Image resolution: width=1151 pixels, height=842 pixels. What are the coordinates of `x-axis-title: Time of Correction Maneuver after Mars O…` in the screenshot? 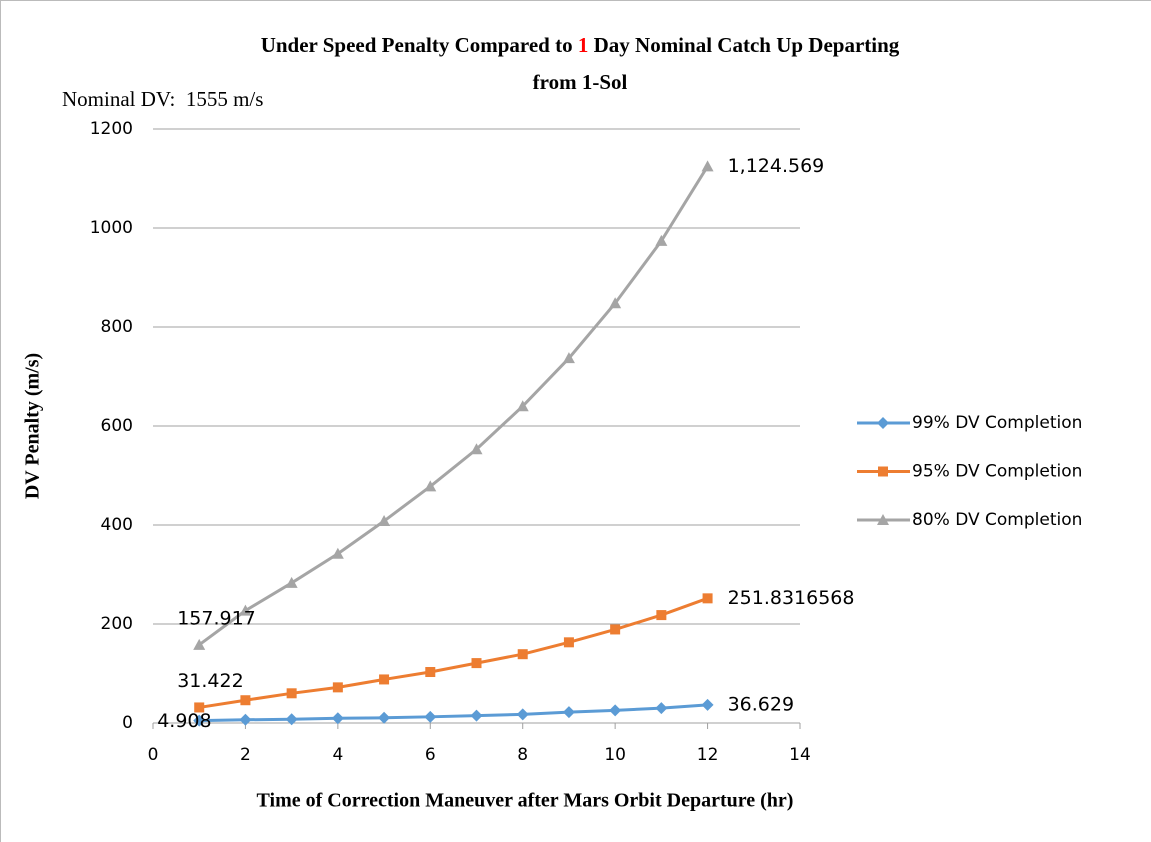 It's located at (525, 801).